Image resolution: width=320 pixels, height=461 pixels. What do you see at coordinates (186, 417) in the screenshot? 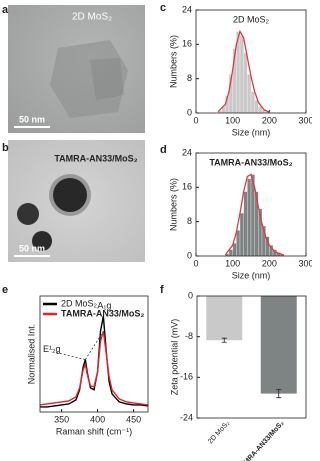
I see `y-tick-label: -24` at bounding box center [186, 417].